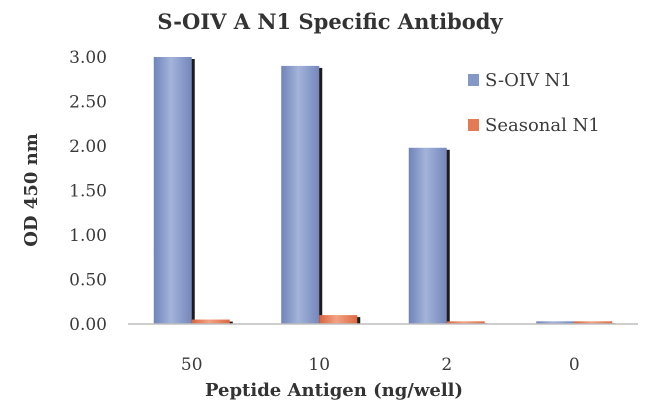 The width and height of the screenshot is (650, 411). I want to click on x-axis-title: Peptide Antigen (ng/well), so click(334, 390).